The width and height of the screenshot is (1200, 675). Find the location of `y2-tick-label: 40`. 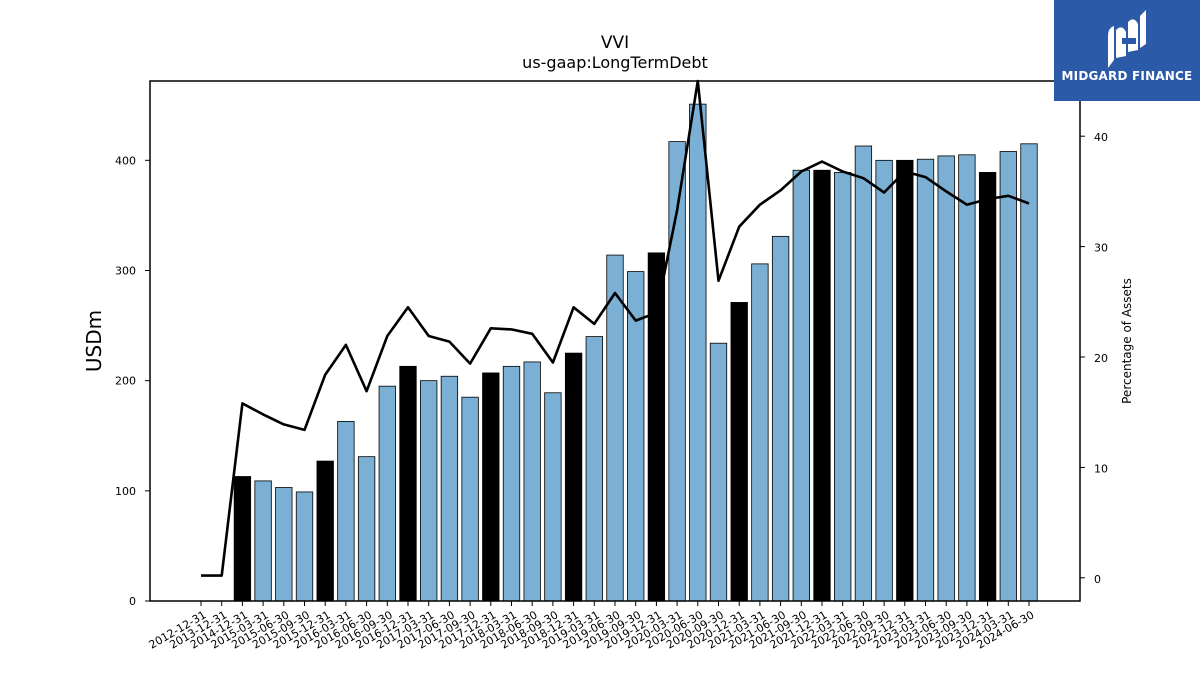

y2-tick-label: 40 is located at coordinates (1101, 137).